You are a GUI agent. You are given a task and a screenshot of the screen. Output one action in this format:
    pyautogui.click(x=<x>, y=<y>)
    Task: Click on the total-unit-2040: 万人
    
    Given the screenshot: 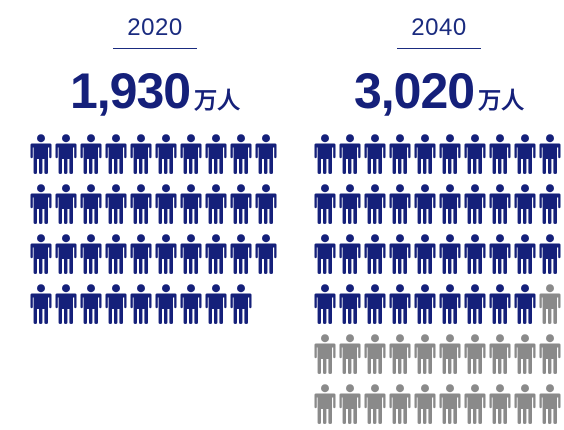 What is the action you would take?
    pyautogui.click(x=501, y=100)
    